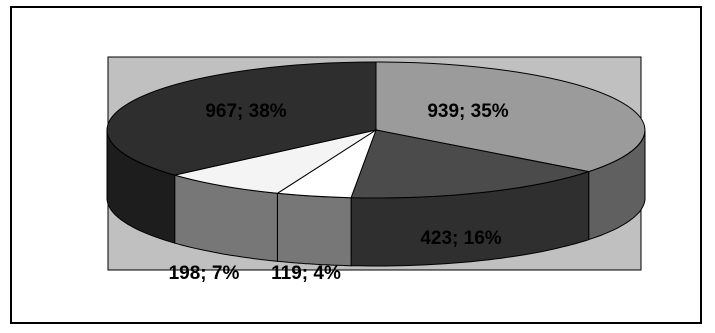 The height and width of the screenshot is (333, 715). I want to click on data-label-2: 119; 4%, so click(306, 273).